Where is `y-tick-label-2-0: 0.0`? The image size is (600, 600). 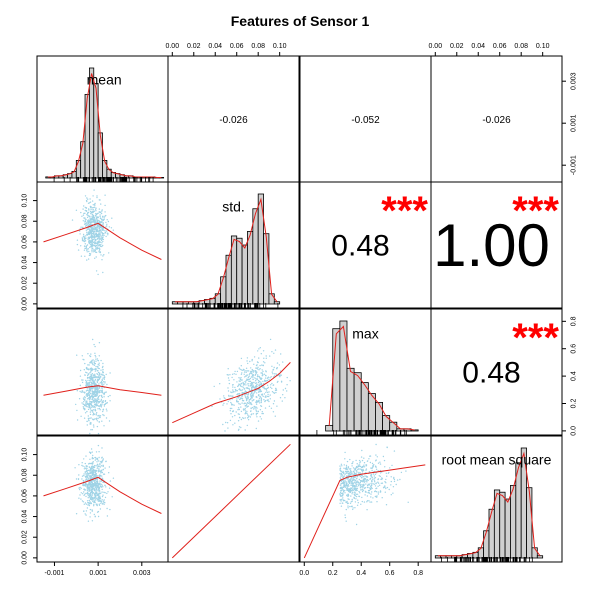
y-tick-label-2-0: 0.0 is located at coordinates (574, 431).